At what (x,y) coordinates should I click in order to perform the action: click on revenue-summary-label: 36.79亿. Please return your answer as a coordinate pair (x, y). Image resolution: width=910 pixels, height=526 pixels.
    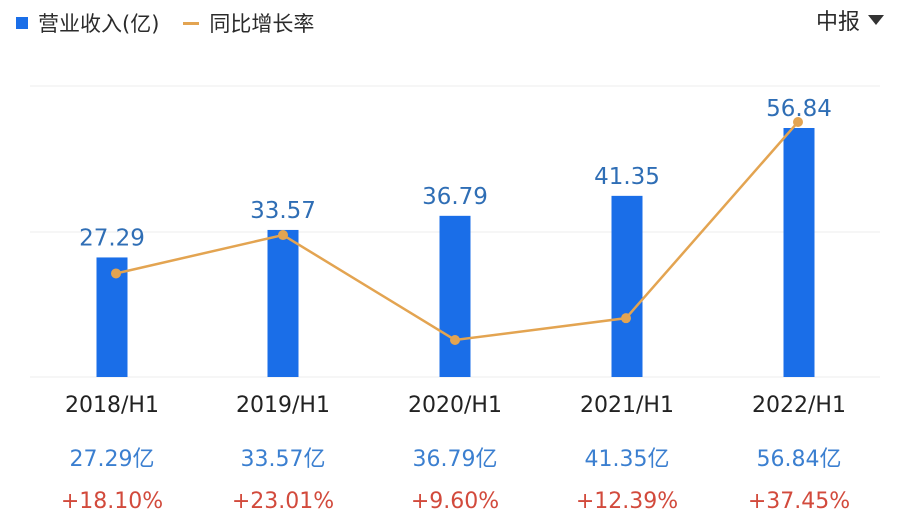
    Looking at the image, I should click on (455, 459).